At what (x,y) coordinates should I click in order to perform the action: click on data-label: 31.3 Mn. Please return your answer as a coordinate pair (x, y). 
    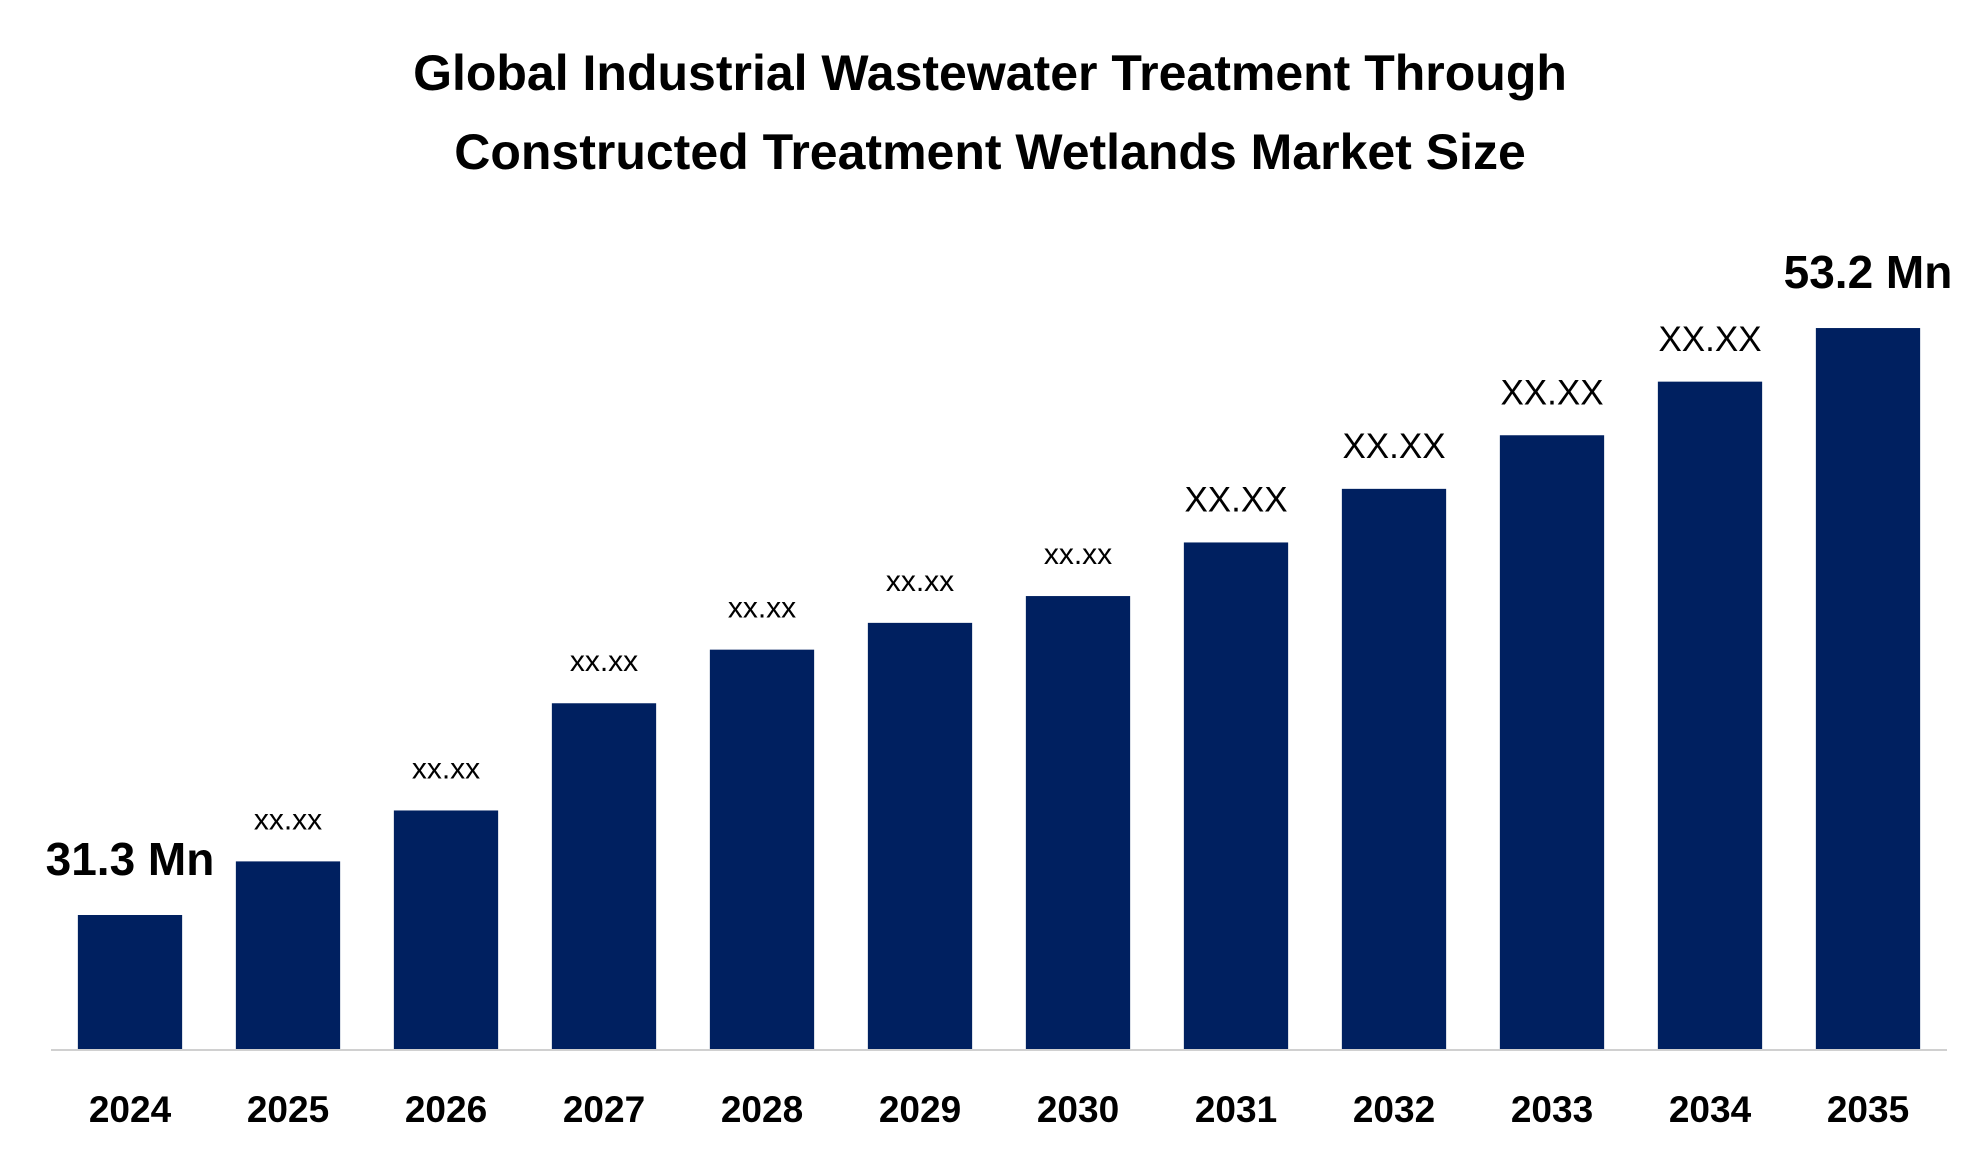
    Looking at the image, I should click on (130, 859).